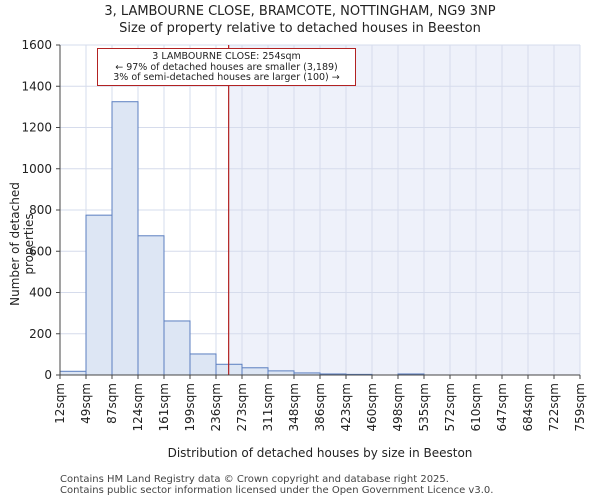  What do you see at coordinates (164, 407) in the screenshot?
I see `x-tick-label: 161sqm` at bounding box center [164, 407].